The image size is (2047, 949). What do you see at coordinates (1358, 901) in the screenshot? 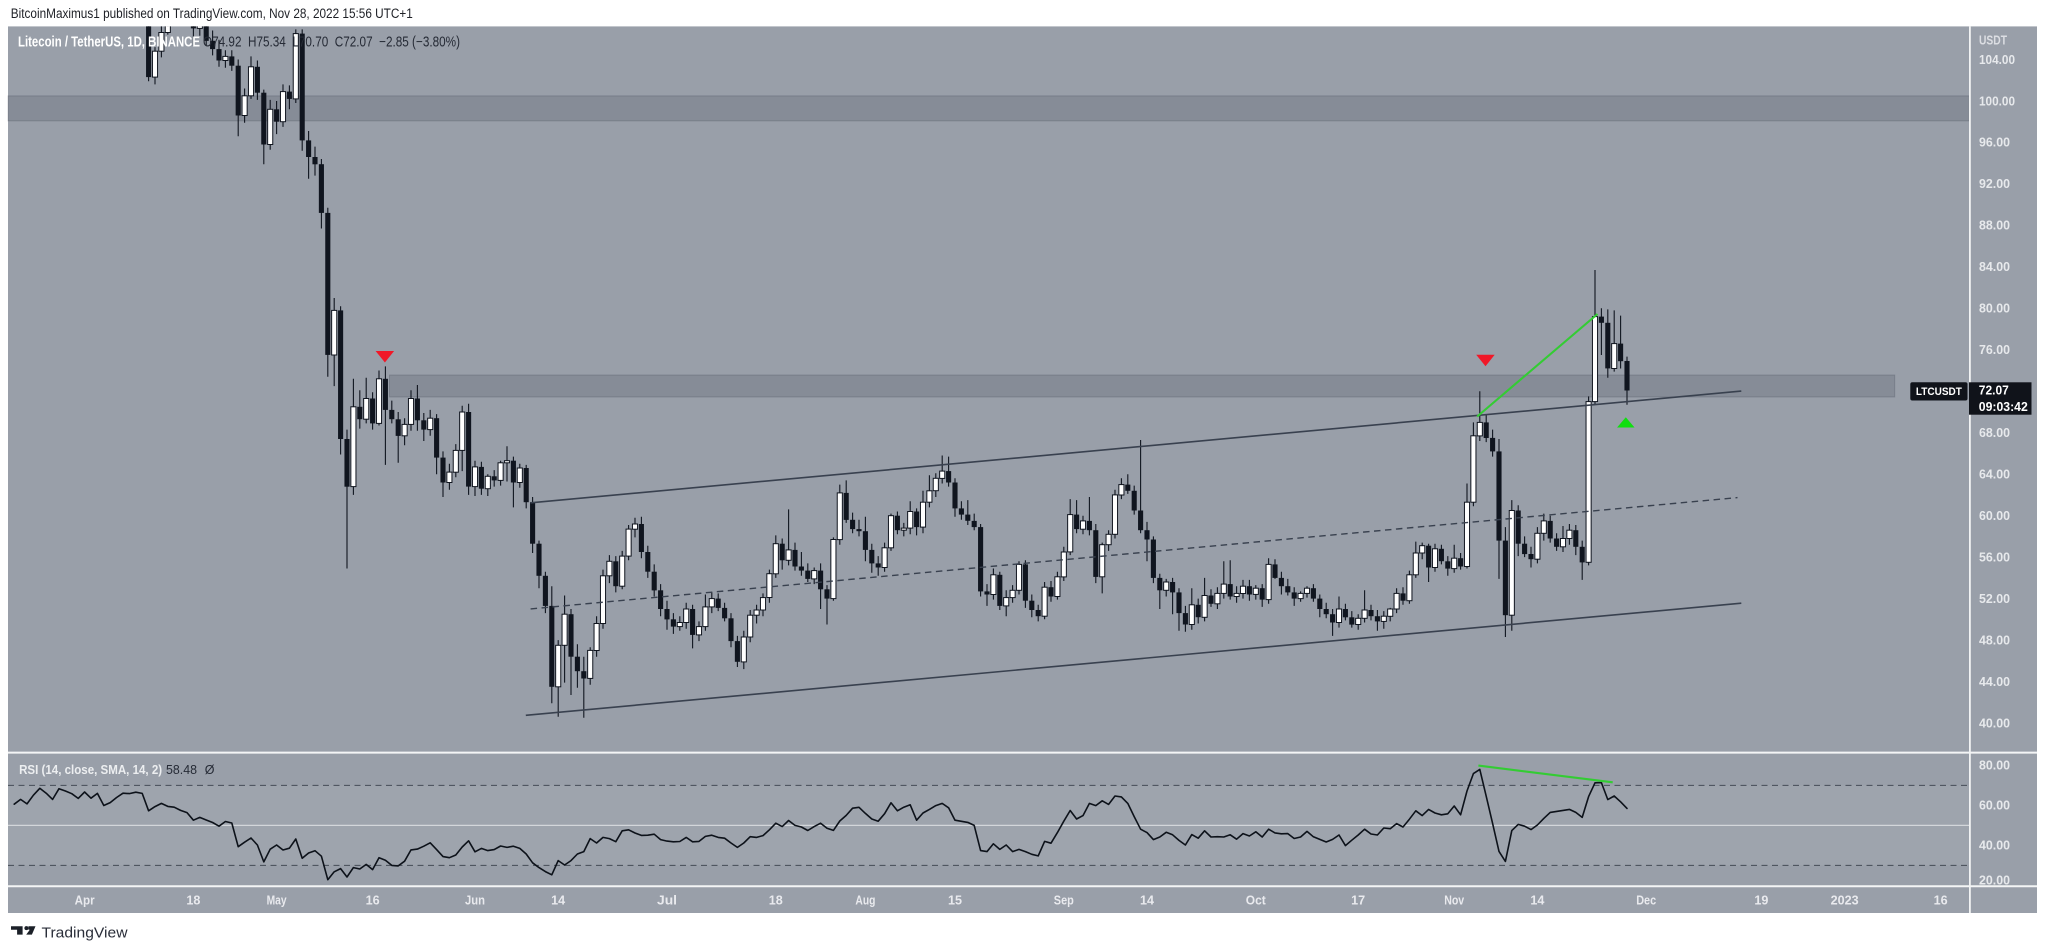
I see `svg-text: 17` at bounding box center [1358, 901].